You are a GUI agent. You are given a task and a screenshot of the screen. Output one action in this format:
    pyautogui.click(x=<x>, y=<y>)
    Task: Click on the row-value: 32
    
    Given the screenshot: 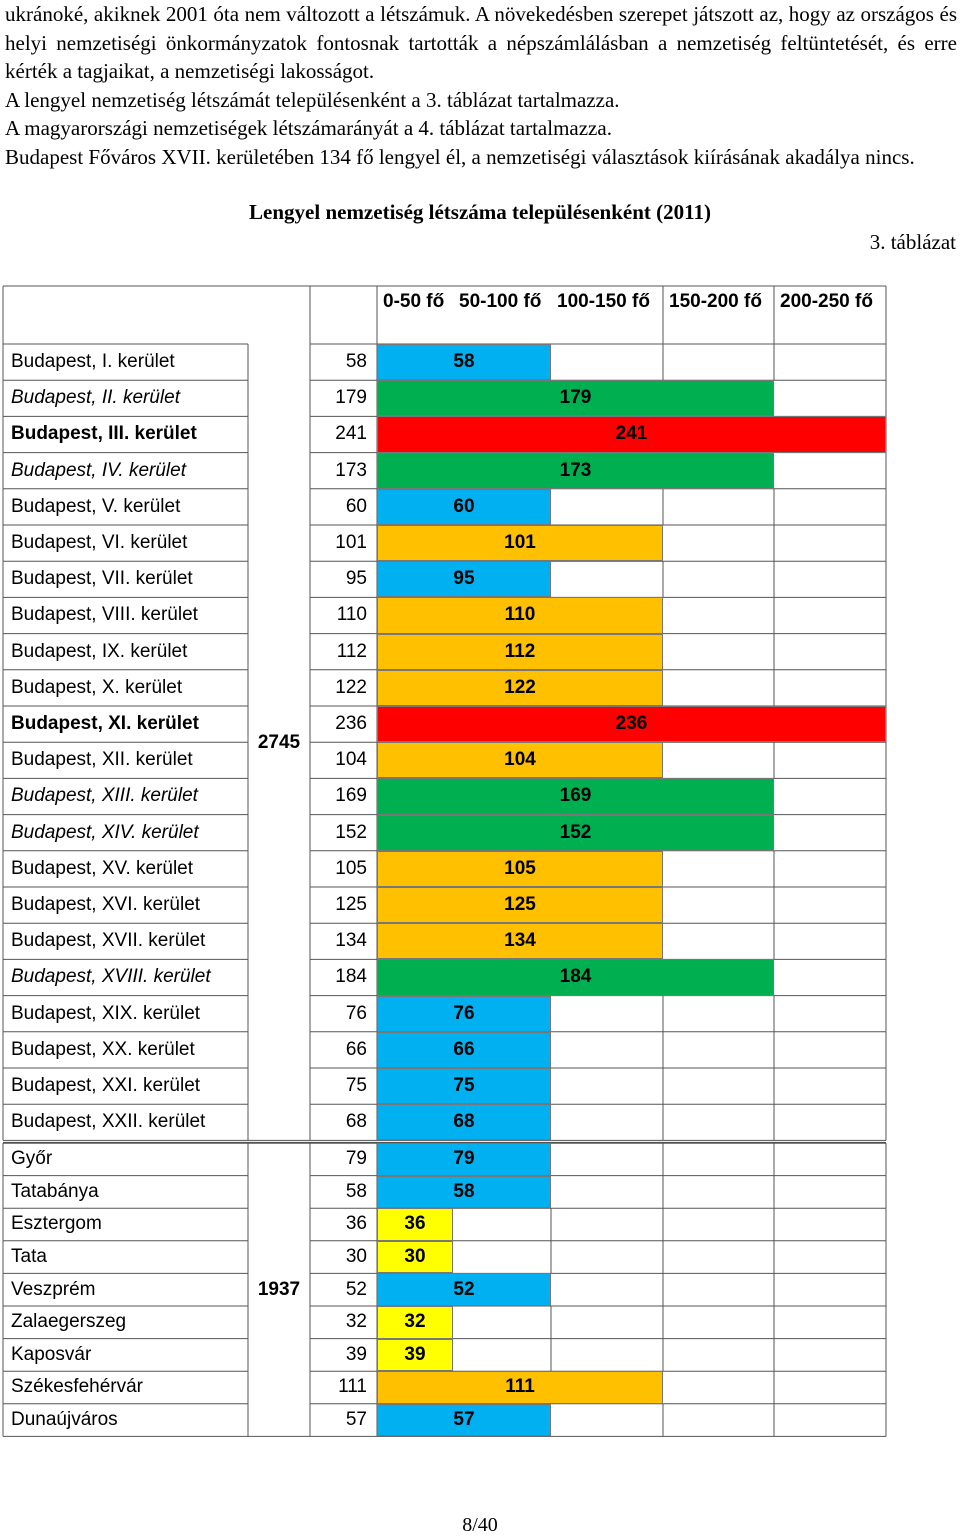 What is the action you would take?
    pyautogui.click(x=356, y=1322)
    